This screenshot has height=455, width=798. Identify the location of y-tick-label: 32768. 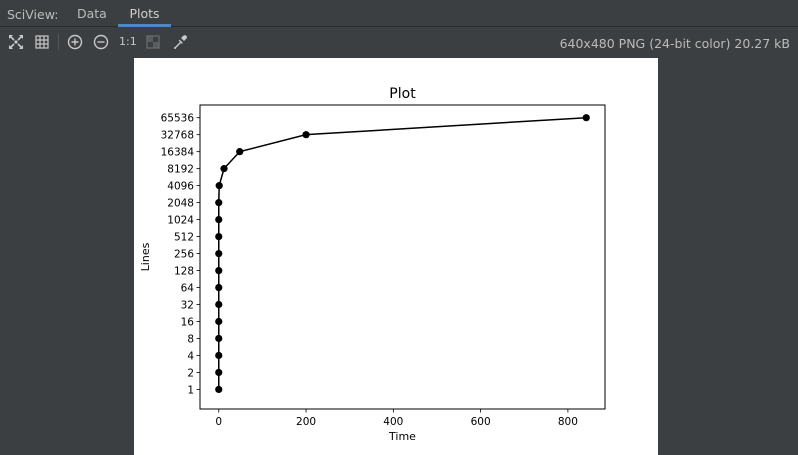
(177, 136).